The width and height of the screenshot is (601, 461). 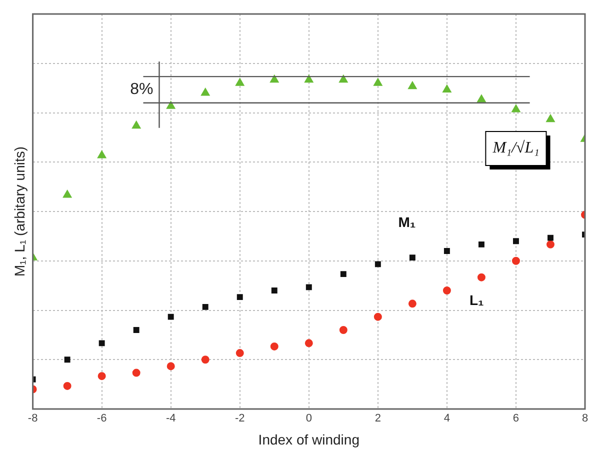 I want to click on x-tick-label: 0, so click(x=309, y=418).